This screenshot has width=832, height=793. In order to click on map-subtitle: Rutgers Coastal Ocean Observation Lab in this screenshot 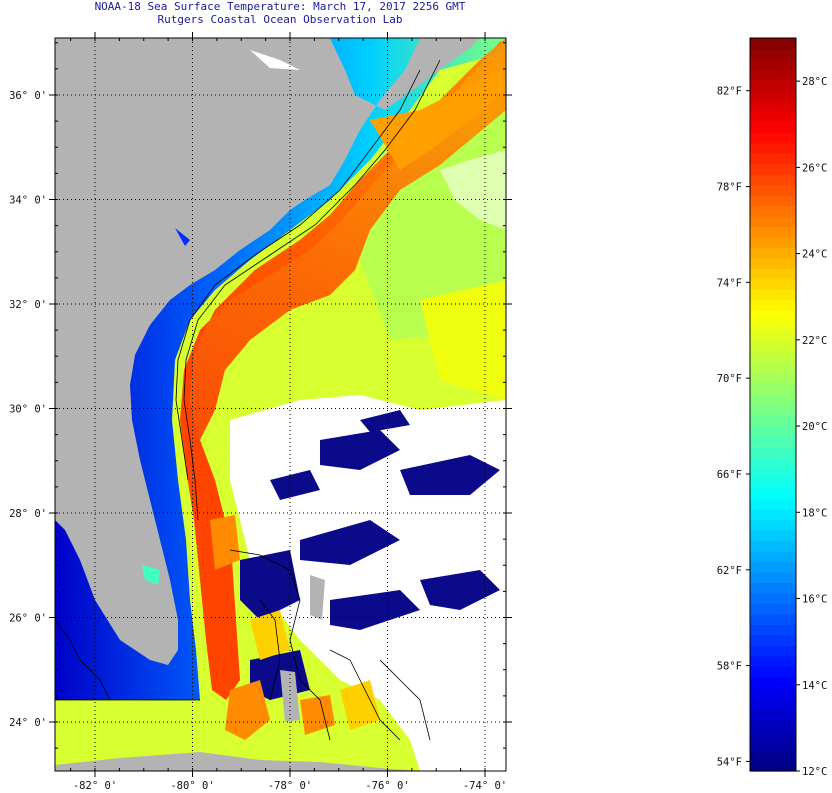, I will do `click(280, 19)`.